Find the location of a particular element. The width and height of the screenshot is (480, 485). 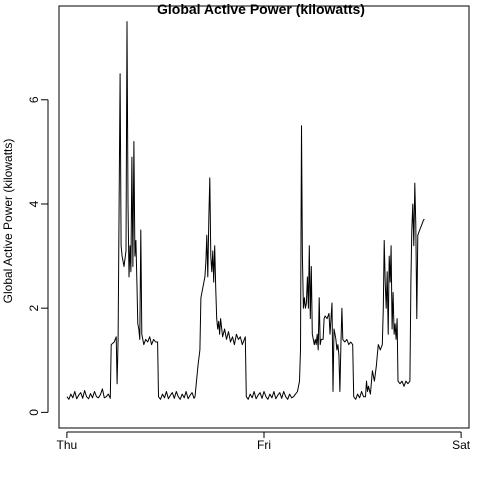

y-tick-label-0: 0 is located at coordinates (34, 412).